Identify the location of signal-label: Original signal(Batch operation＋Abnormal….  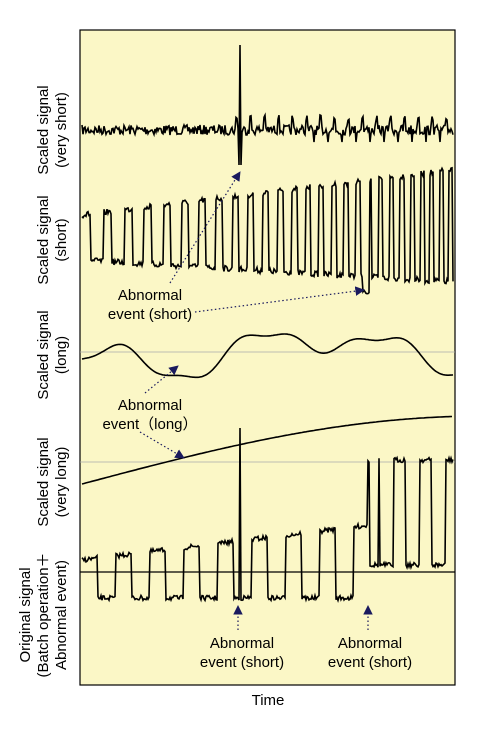
(43, 614).